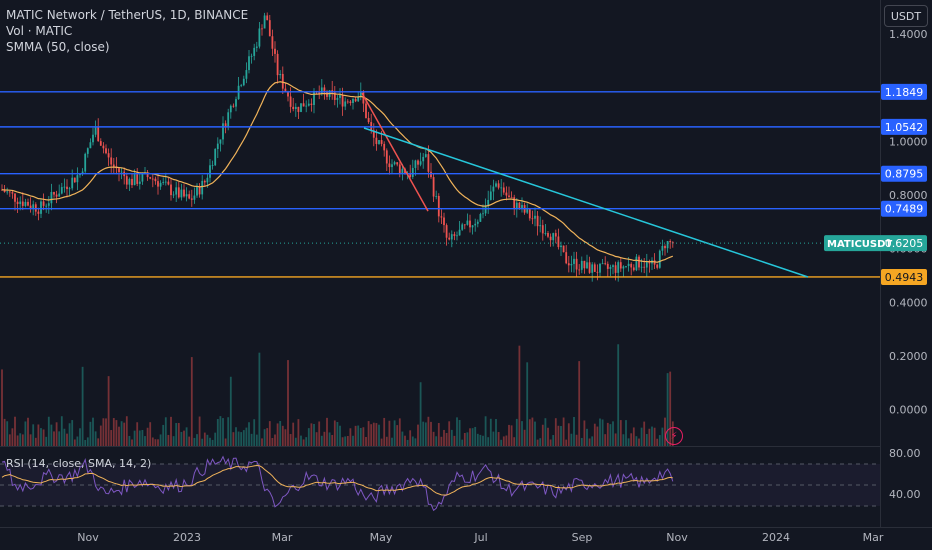 The width and height of the screenshot is (932, 550). I want to click on time-tick-label: Sep, so click(582, 537).